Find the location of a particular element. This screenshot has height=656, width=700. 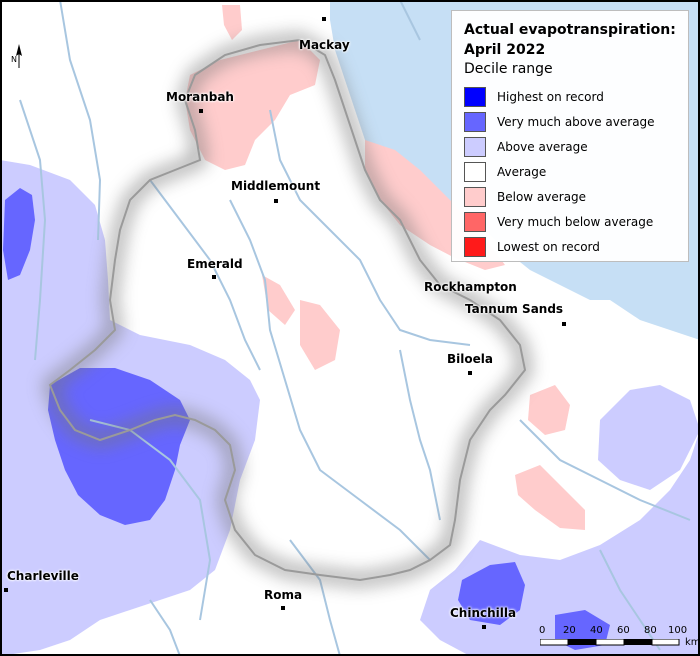

town-label-middlemount: Middlemount is located at coordinates (276, 186).